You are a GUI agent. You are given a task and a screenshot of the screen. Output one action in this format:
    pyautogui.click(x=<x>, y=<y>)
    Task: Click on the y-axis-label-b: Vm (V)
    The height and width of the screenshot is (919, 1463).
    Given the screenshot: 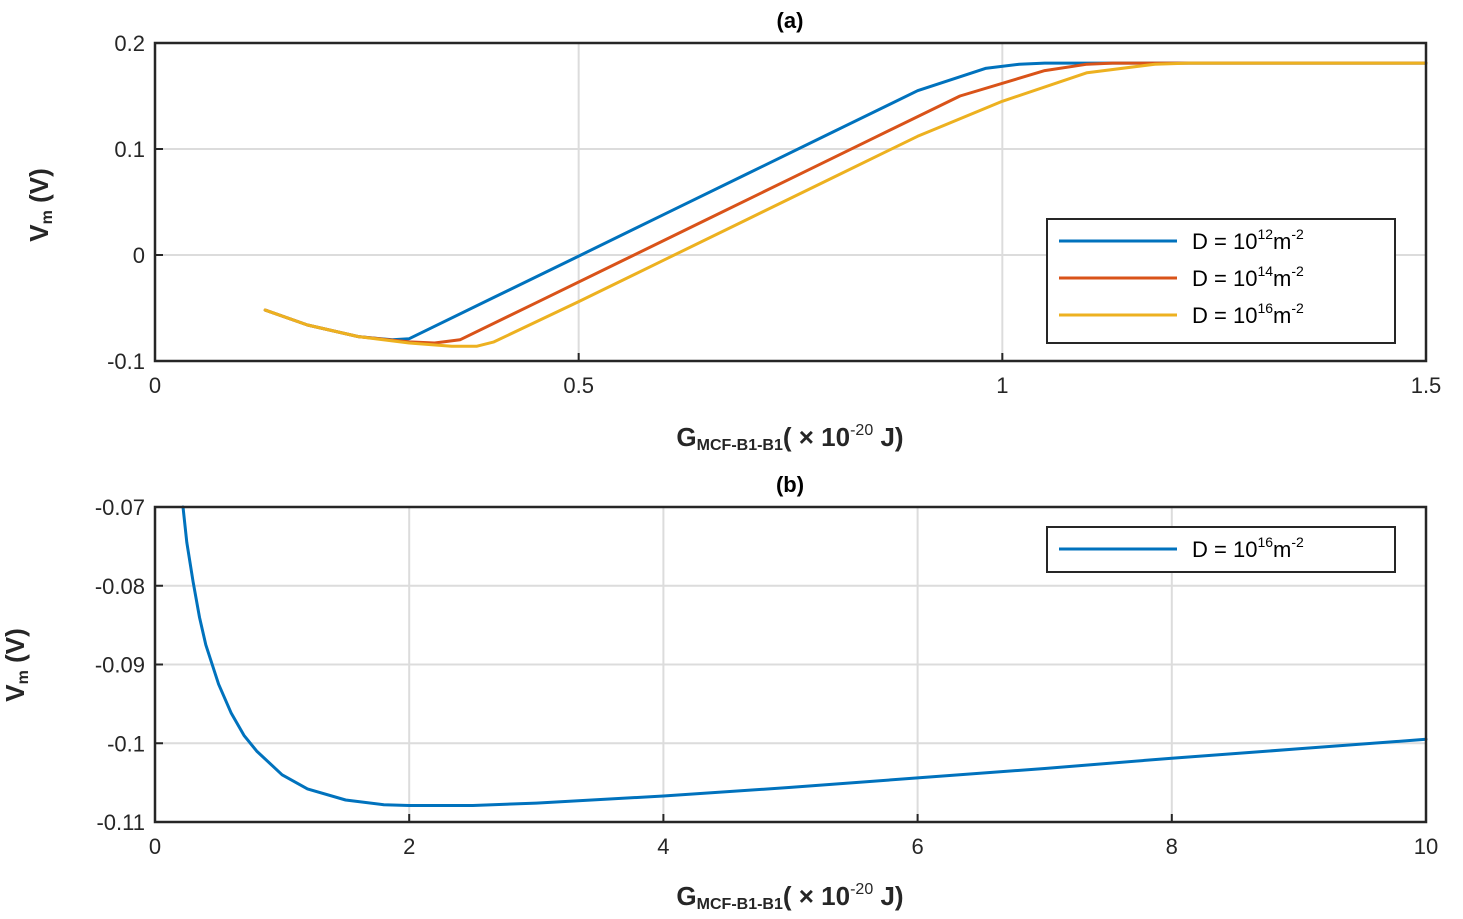 What is the action you would take?
    pyautogui.click(x=16, y=664)
    